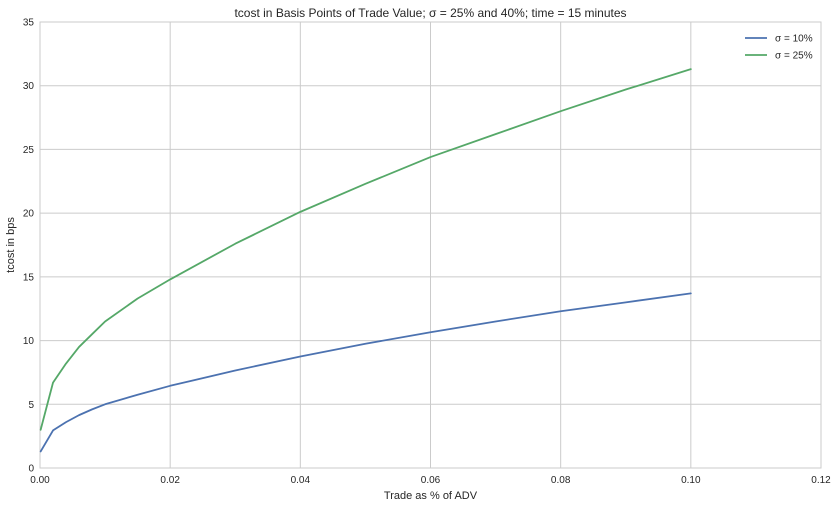  I want to click on x-tick-label: 0.10, so click(691, 480).